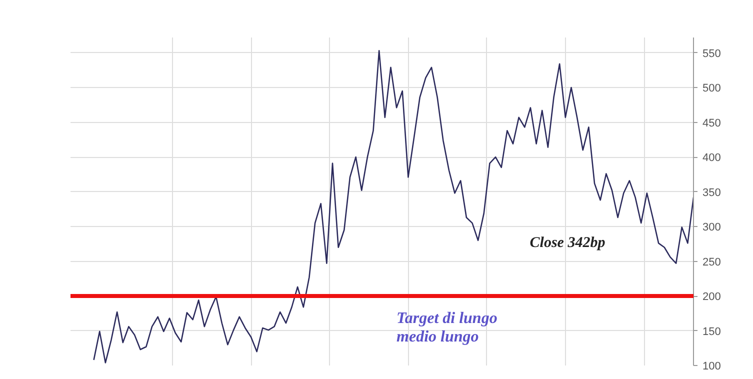  What do you see at coordinates (711, 228) in the screenshot?
I see `y-tick-label: 300` at bounding box center [711, 228].